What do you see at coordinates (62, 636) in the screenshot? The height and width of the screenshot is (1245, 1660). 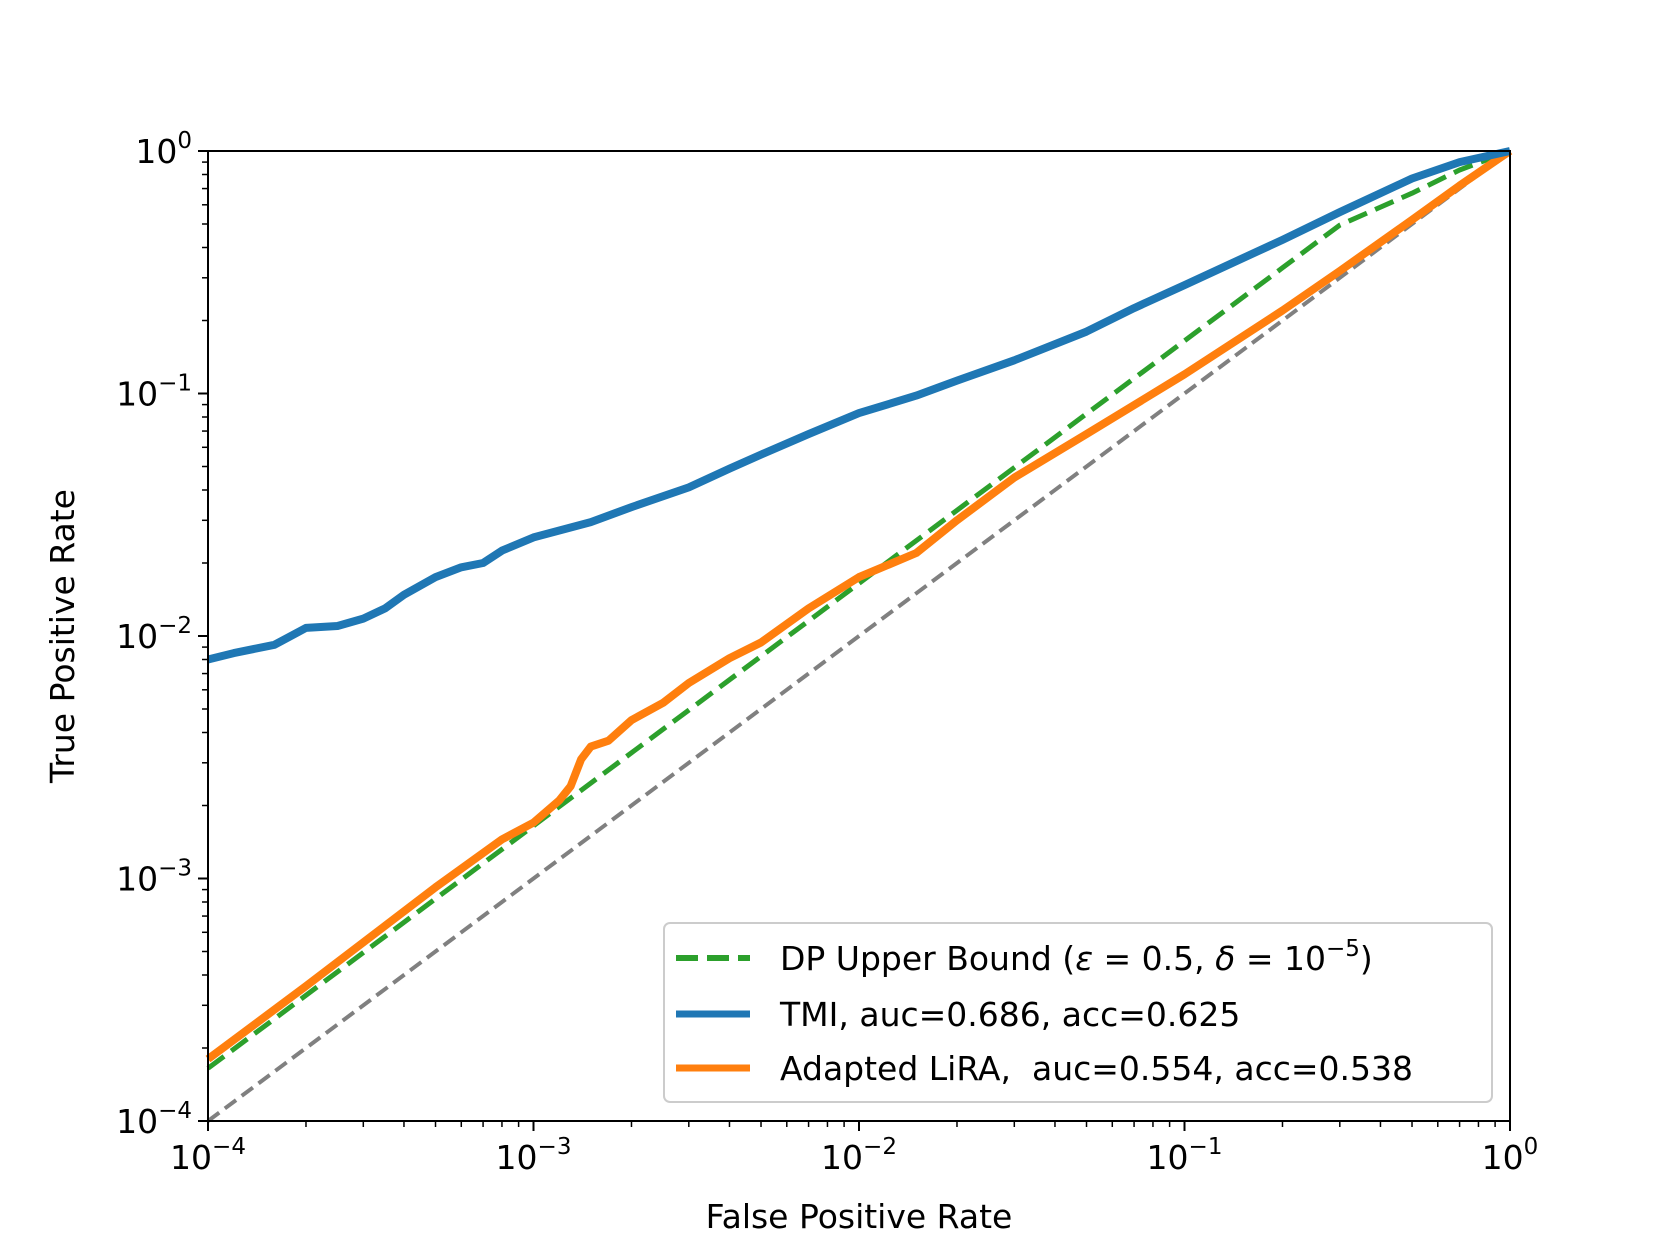 I see `y-axis-label: True Positive Rate` at bounding box center [62, 636].